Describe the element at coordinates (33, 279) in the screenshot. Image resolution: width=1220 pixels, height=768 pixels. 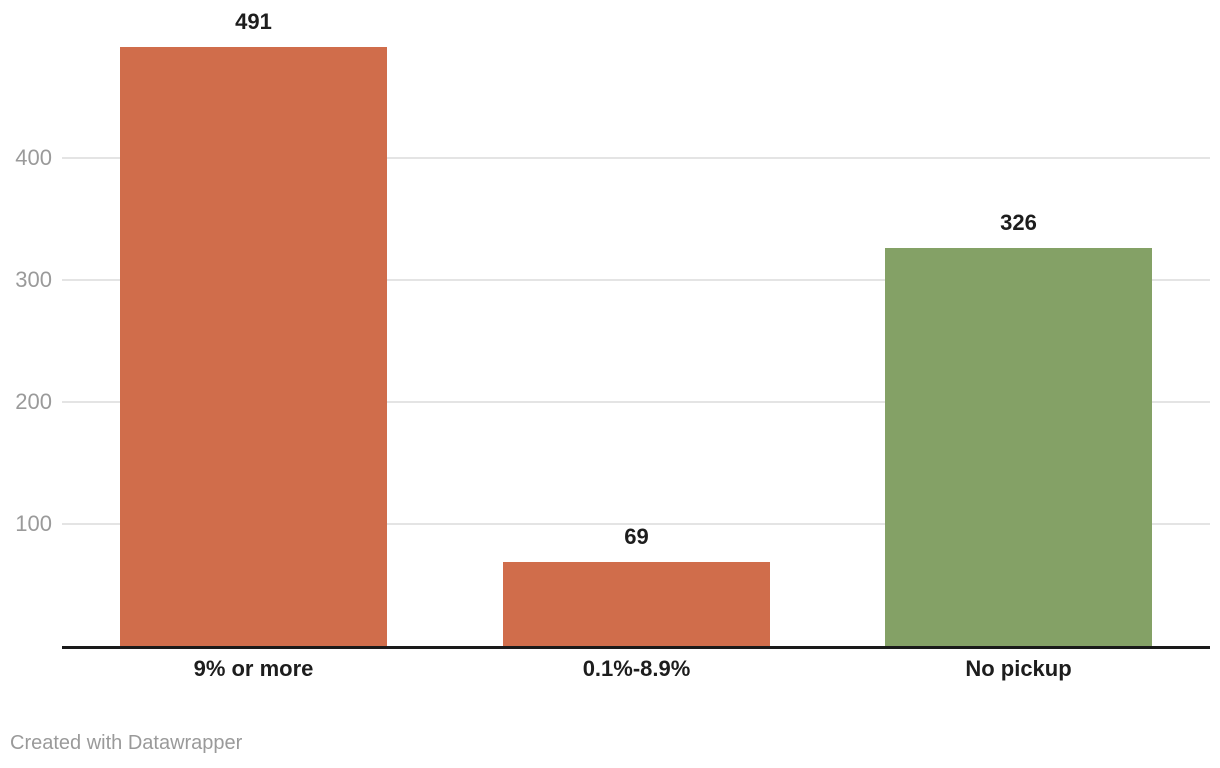
I see `y-axis-tick-label: 300` at that location.